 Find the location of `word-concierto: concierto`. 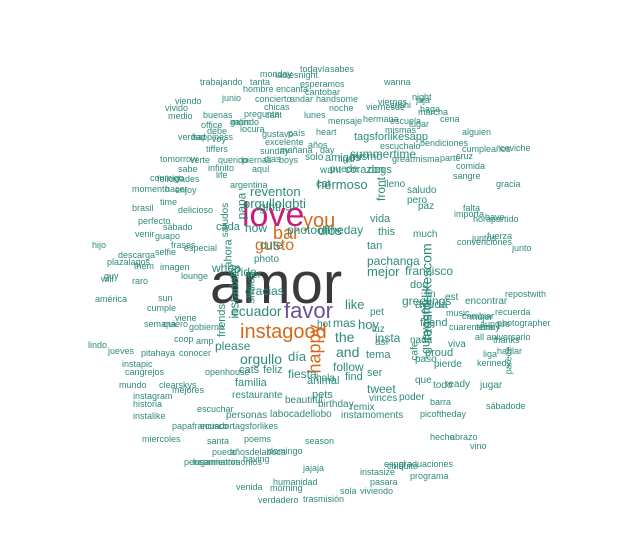

word-concierto: concierto is located at coordinates (273, 99).